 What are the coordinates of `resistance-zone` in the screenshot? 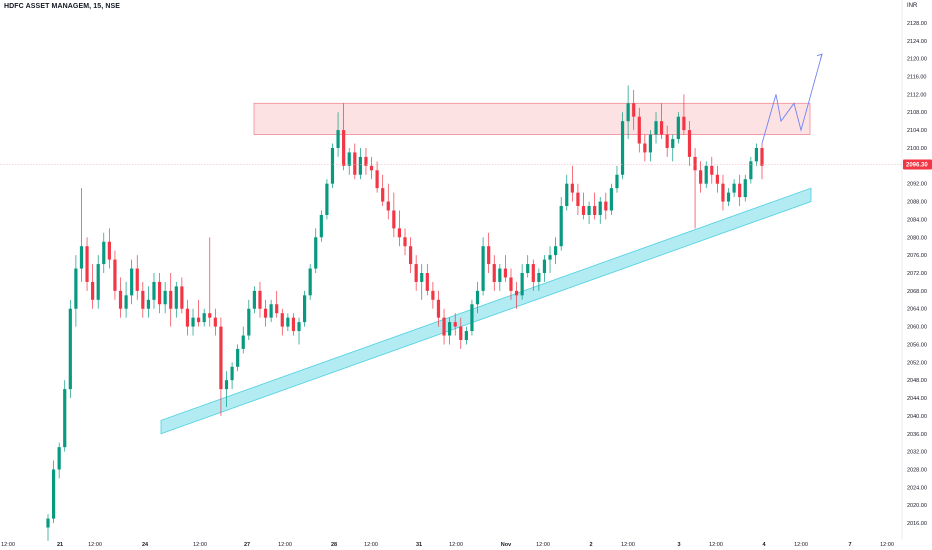 It's located at (532, 118).